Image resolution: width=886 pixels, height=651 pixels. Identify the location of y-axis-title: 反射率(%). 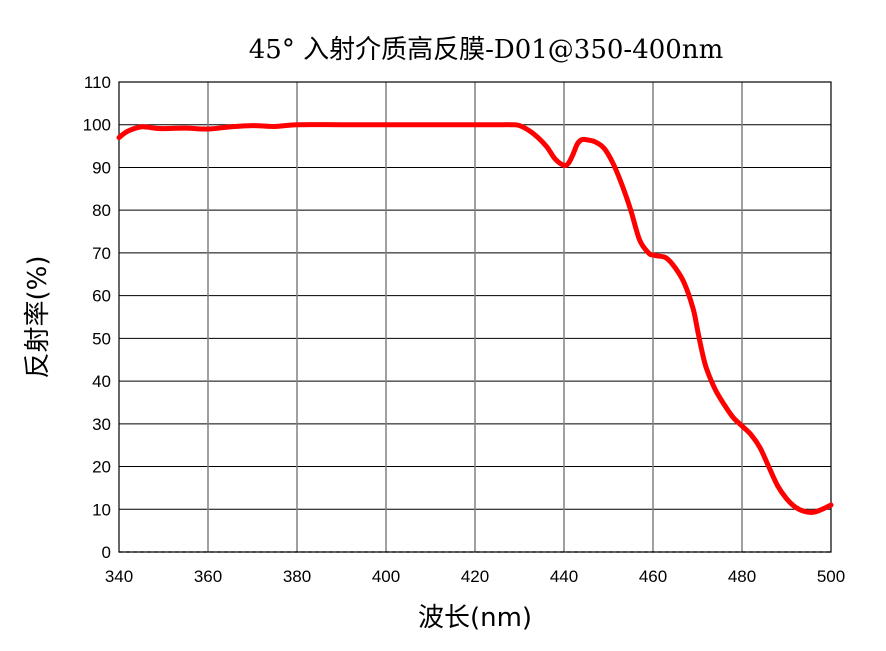
(38, 317).